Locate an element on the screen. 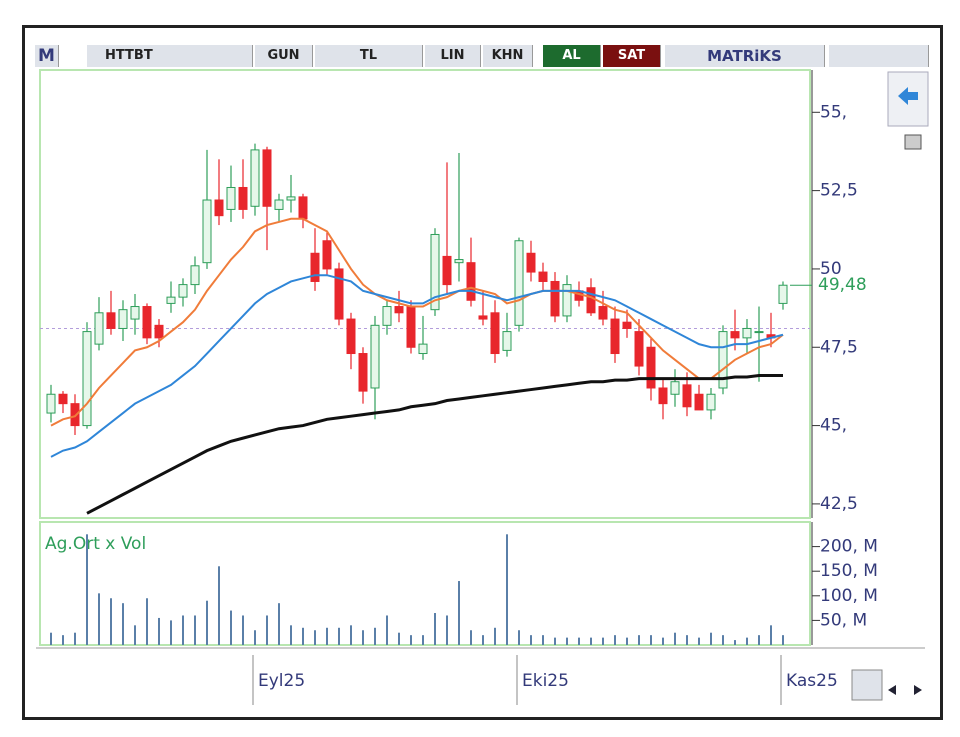 The width and height of the screenshot is (960, 737). small-button is located at coordinates (913, 142).